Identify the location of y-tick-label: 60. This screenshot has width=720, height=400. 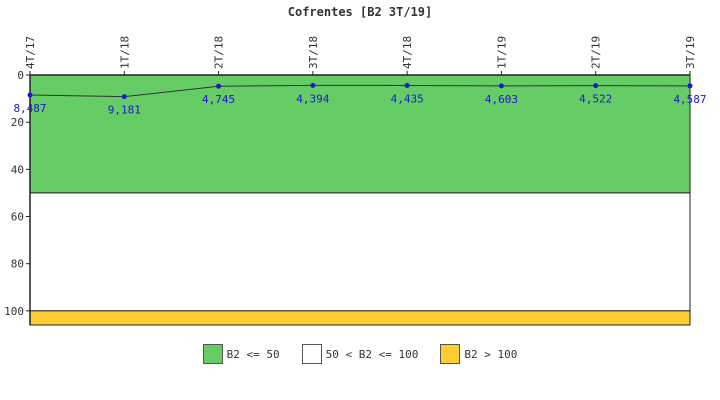
(17, 217).